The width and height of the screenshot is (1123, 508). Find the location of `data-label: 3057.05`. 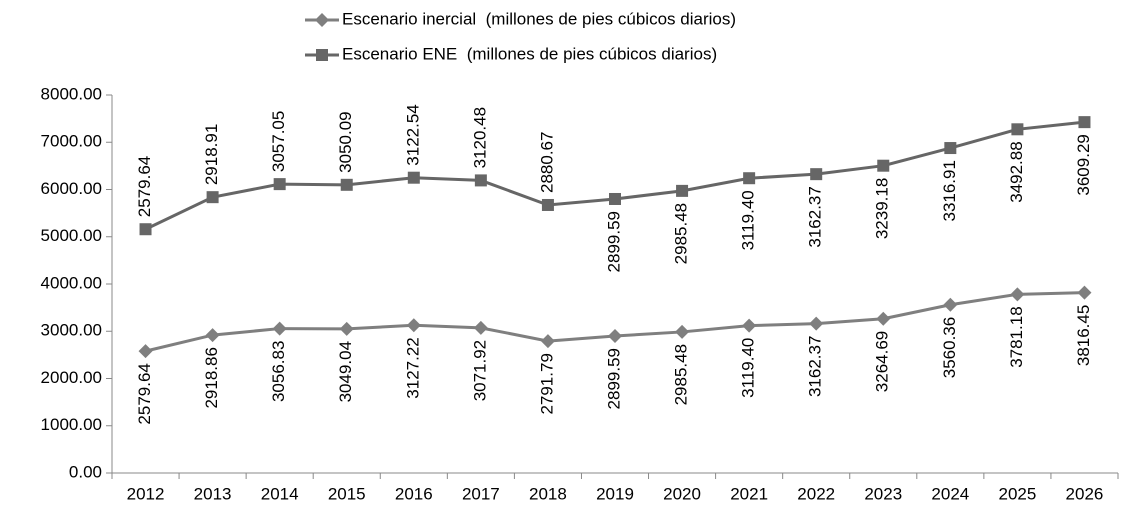

data-label: 3057.05 is located at coordinates (278, 141).